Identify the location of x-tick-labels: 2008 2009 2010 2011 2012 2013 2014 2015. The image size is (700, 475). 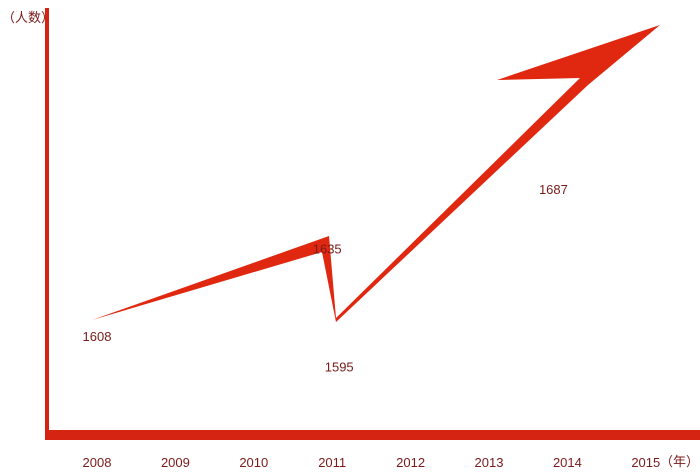
(372, 462).